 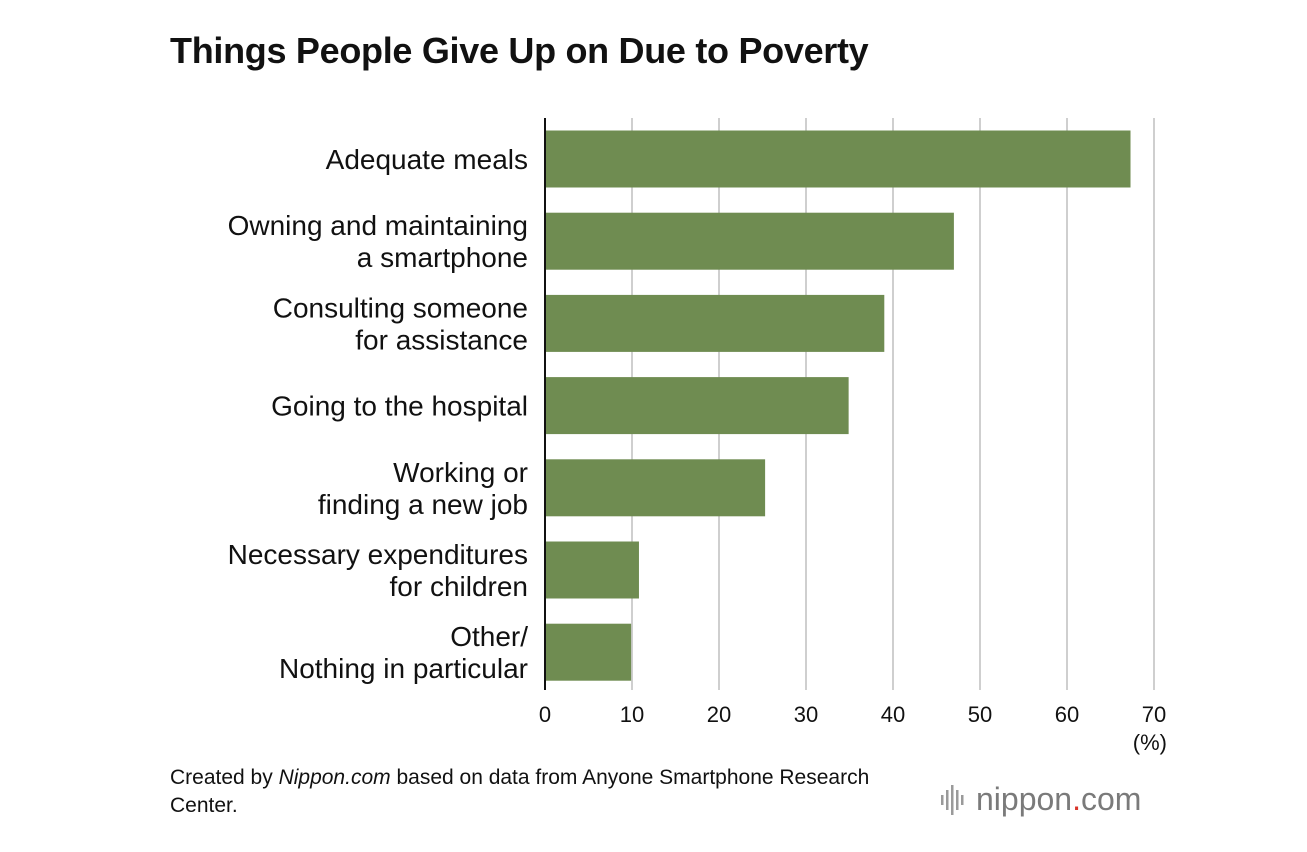 I want to click on chart-title: Things People Give Up on Due to Poverty, so click(x=519, y=50).